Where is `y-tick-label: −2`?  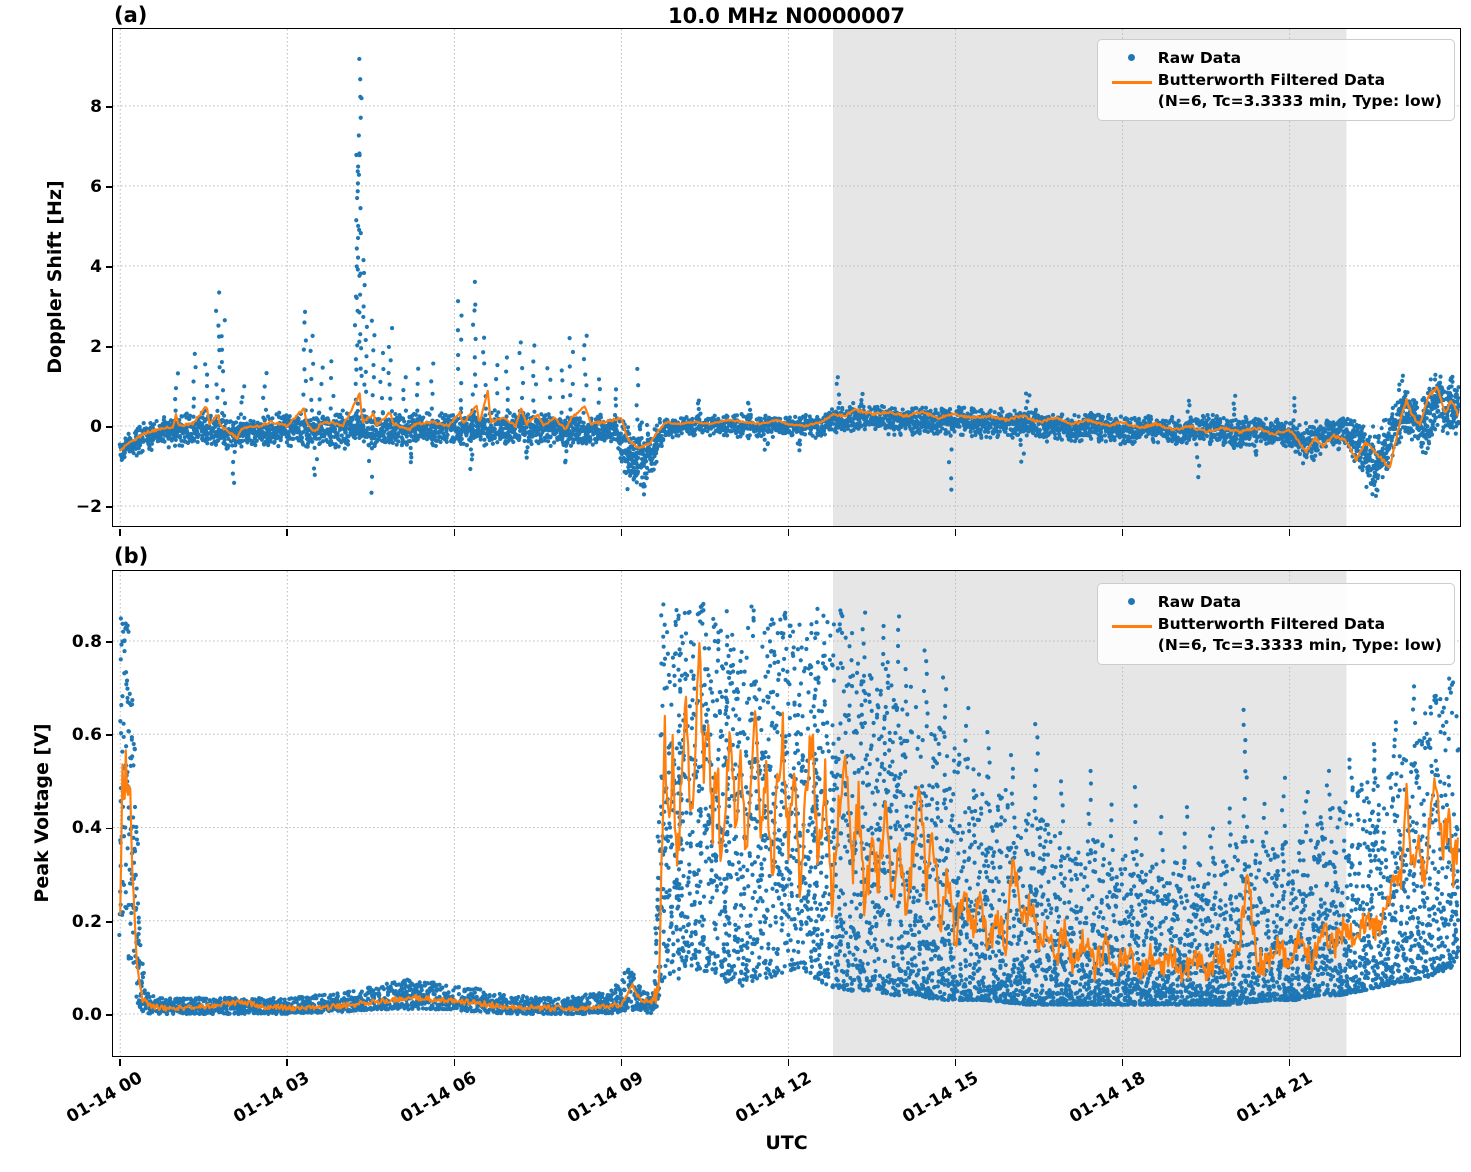
y-tick-label: −2 is located at coordinates (88, 506).